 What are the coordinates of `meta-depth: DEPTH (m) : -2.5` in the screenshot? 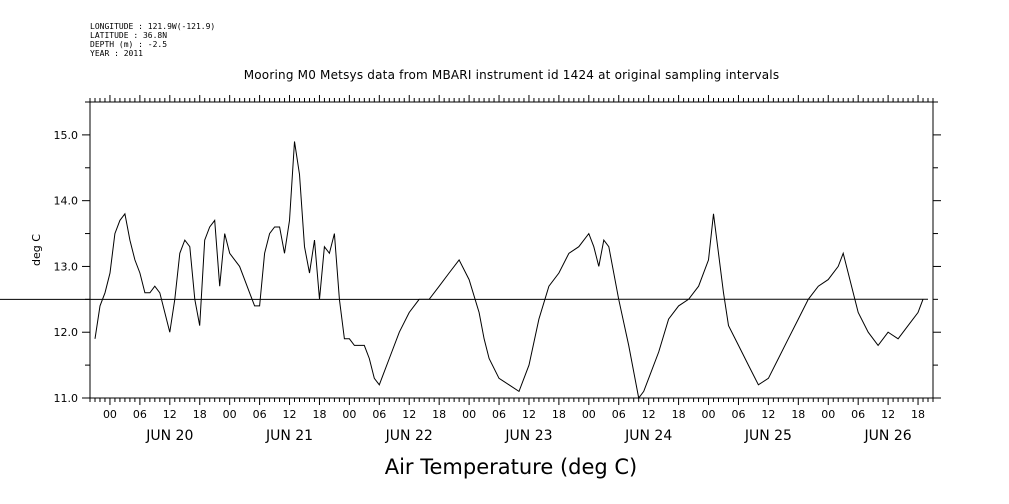 It's located at (129, 44).